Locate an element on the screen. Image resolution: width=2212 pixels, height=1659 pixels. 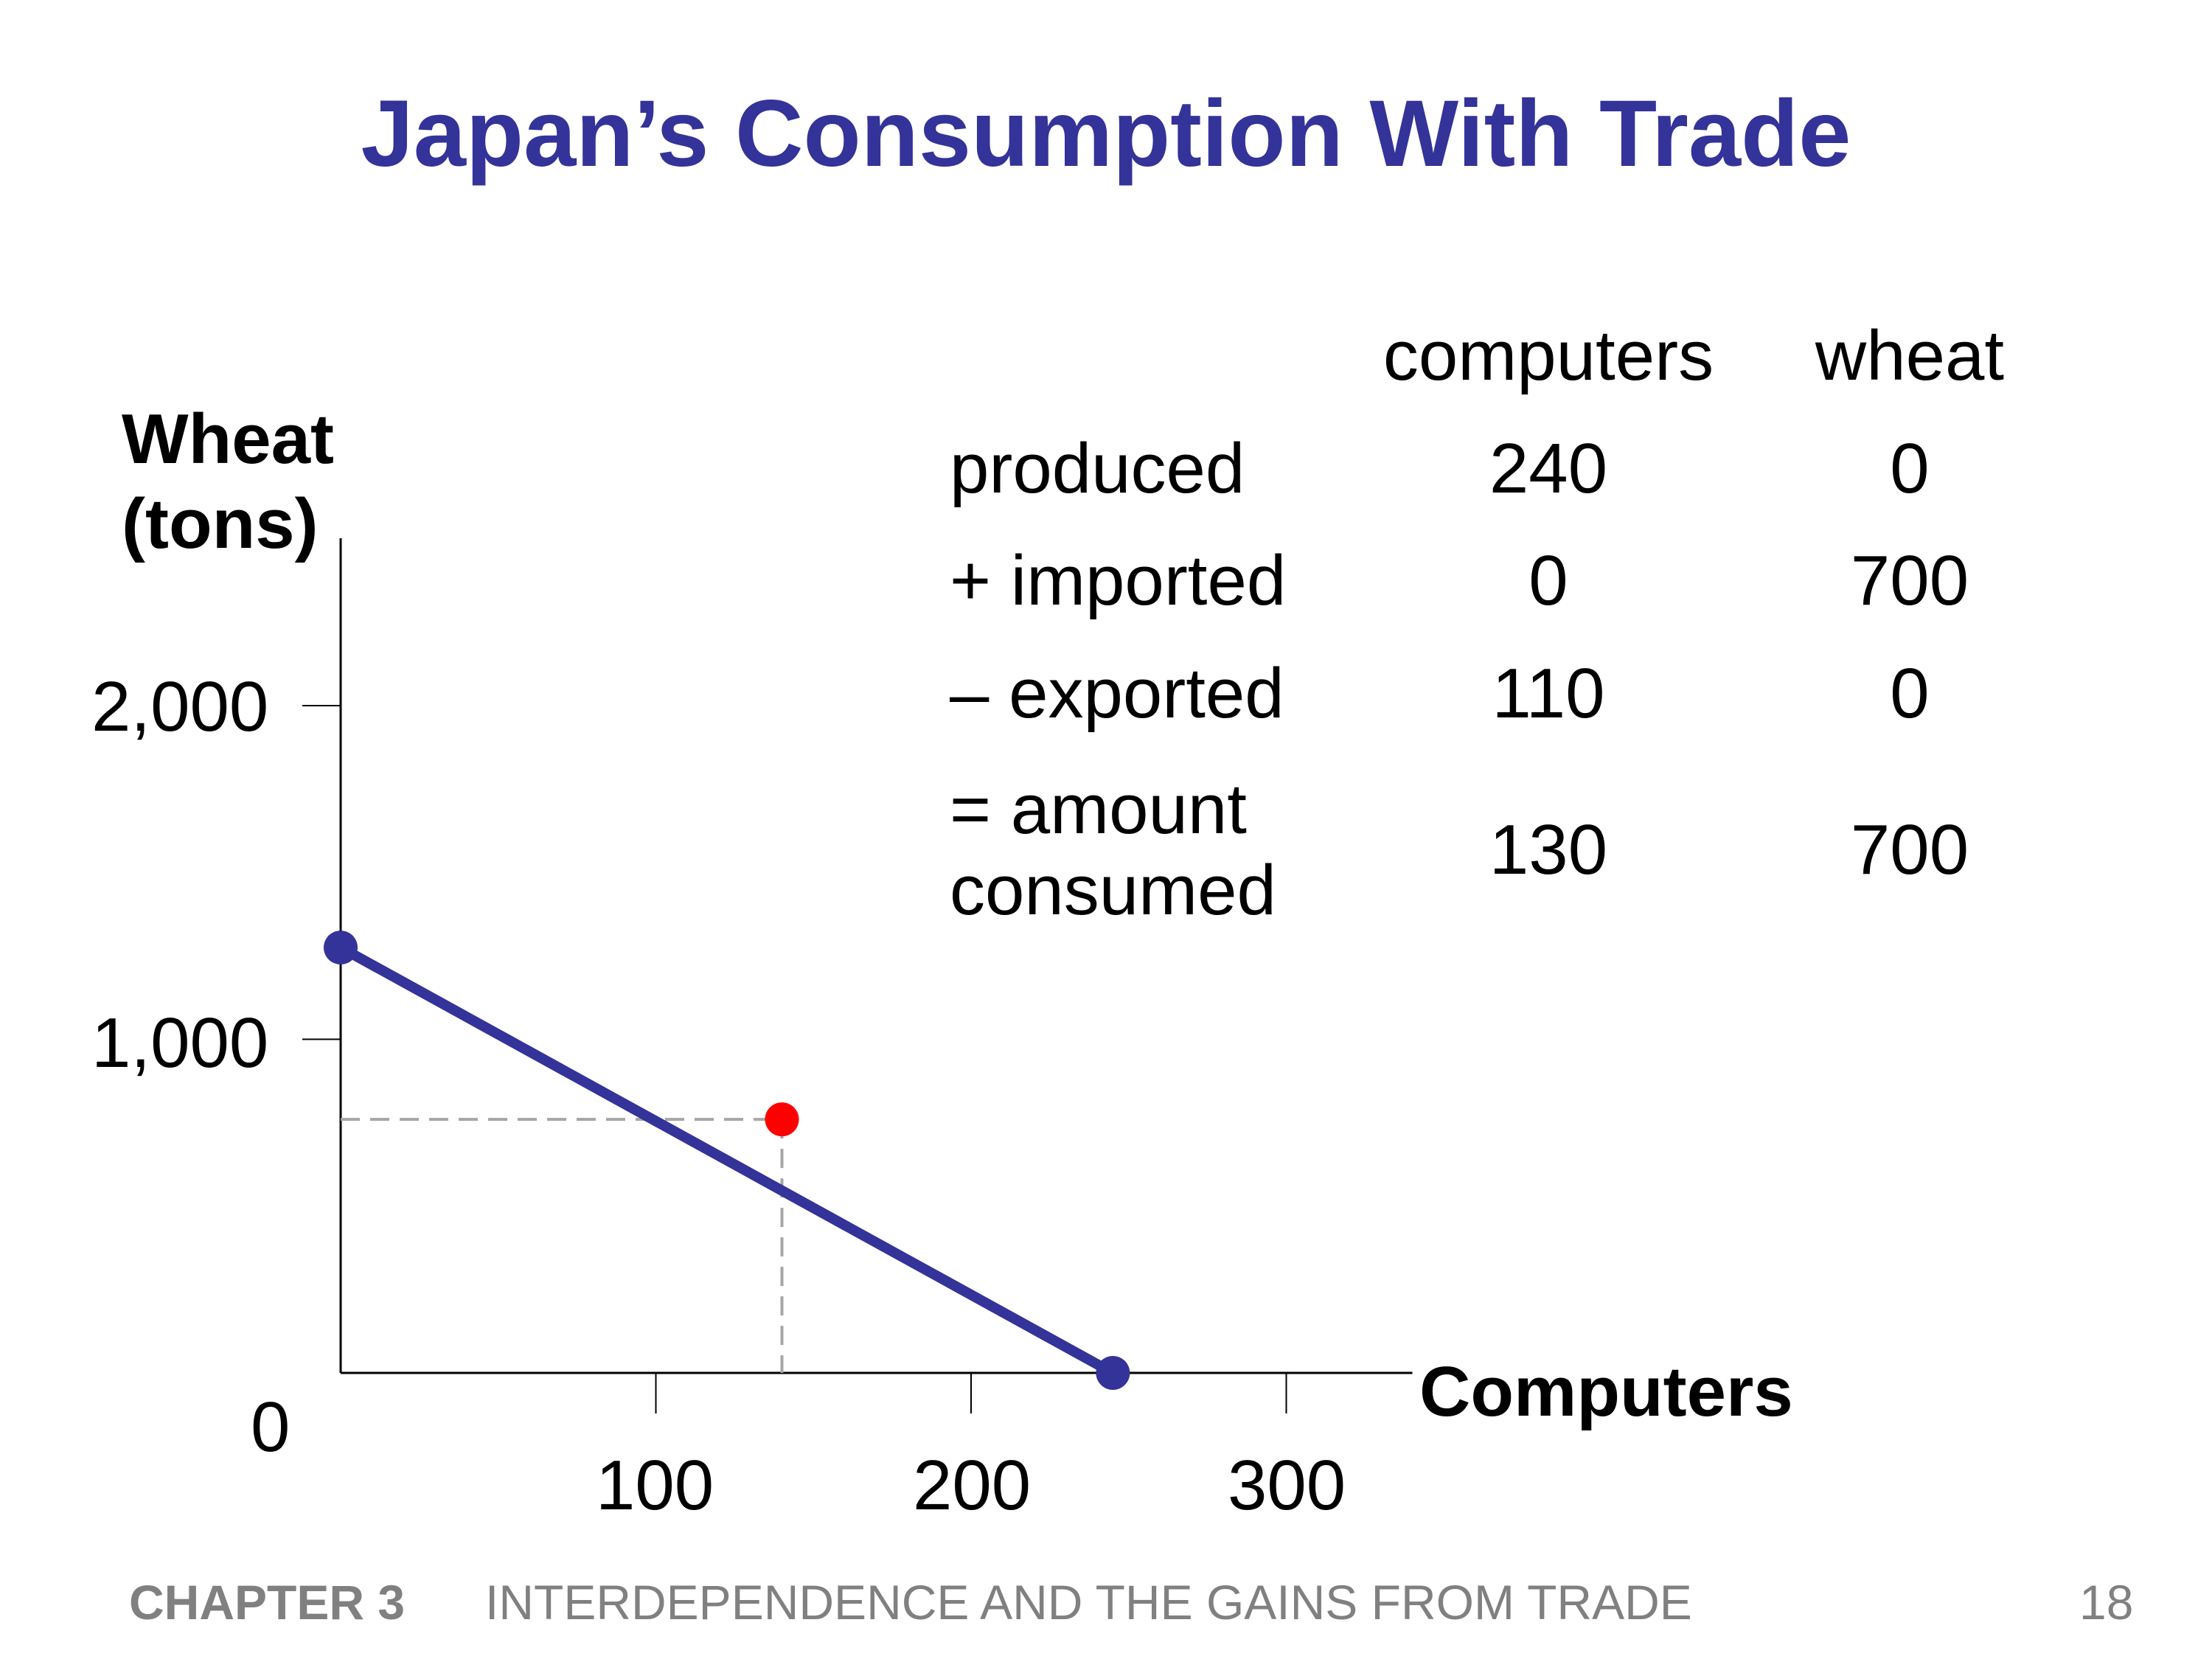
y-axis-title-line1: Wheat is located at coordinates (228, 439).